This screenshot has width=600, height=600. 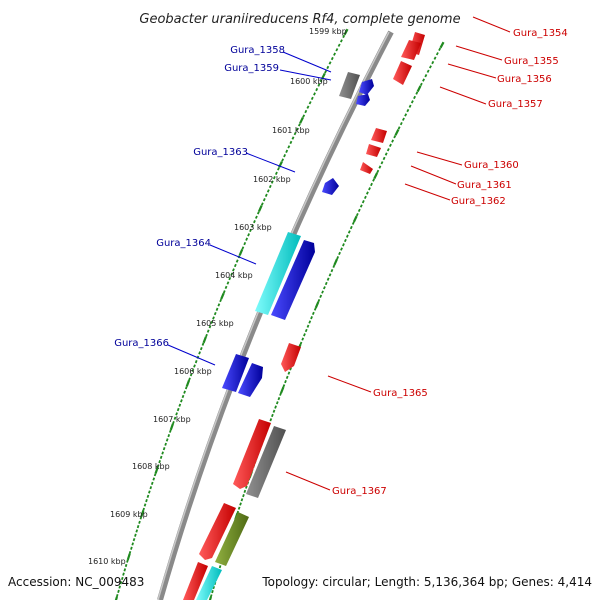 I want to click on tick-label-1605: 1605 kbp, so click(x=215, y=323).